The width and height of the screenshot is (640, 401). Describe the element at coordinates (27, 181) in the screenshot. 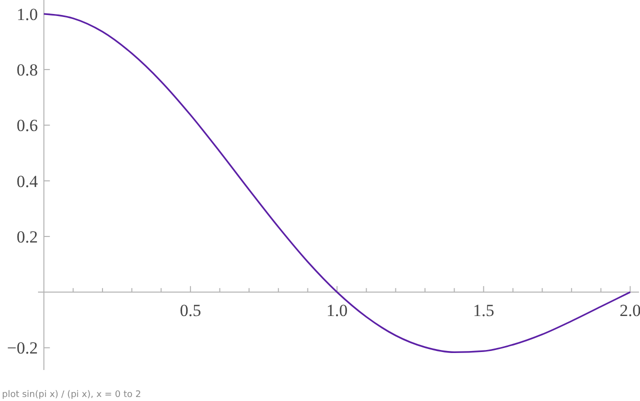

I see `y-tick-label: 0.4` at that location.